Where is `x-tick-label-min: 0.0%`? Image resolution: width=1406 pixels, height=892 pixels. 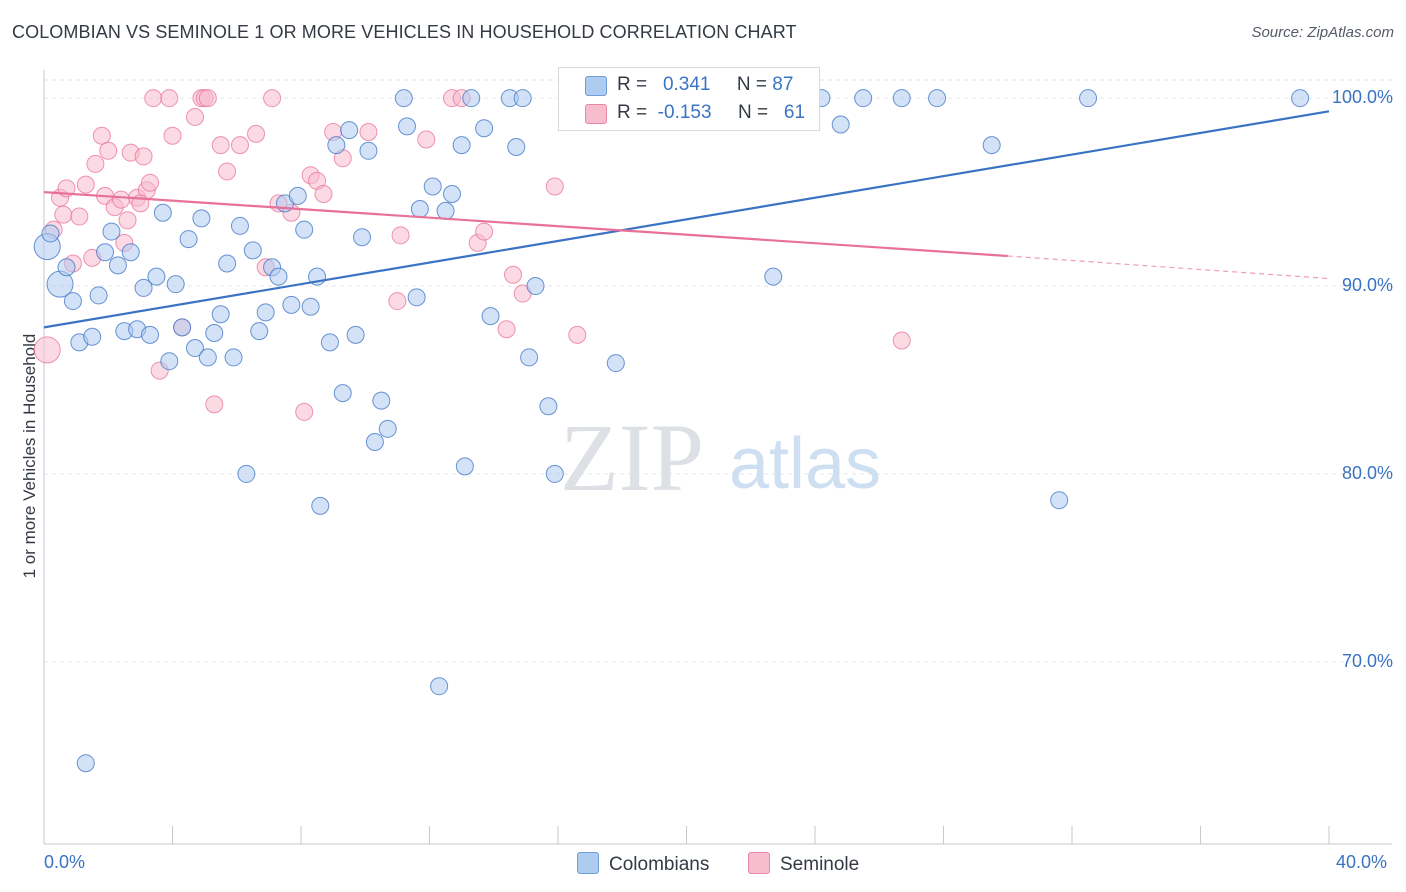 x-tick-label-min: 0.0% is located at coordinates (65, 862).